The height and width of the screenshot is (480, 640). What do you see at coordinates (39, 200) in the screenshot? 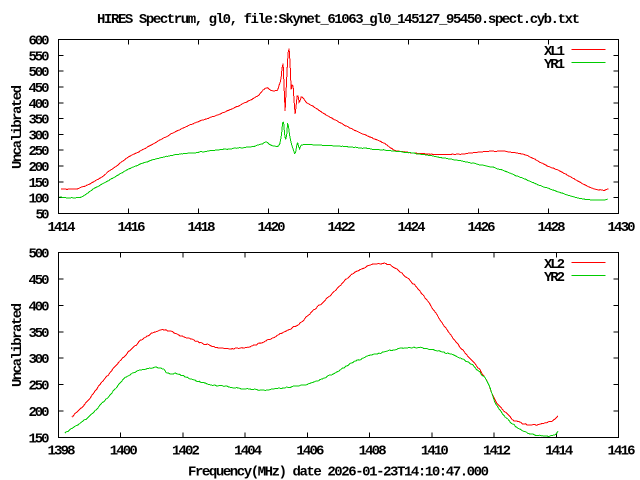
I see `svg-text: 100` at bounding box center [39, 200].